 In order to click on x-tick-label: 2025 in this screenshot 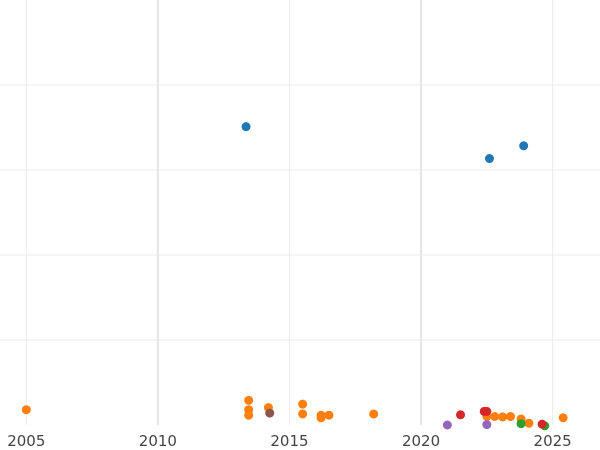, I will do `click(553, 441)`.